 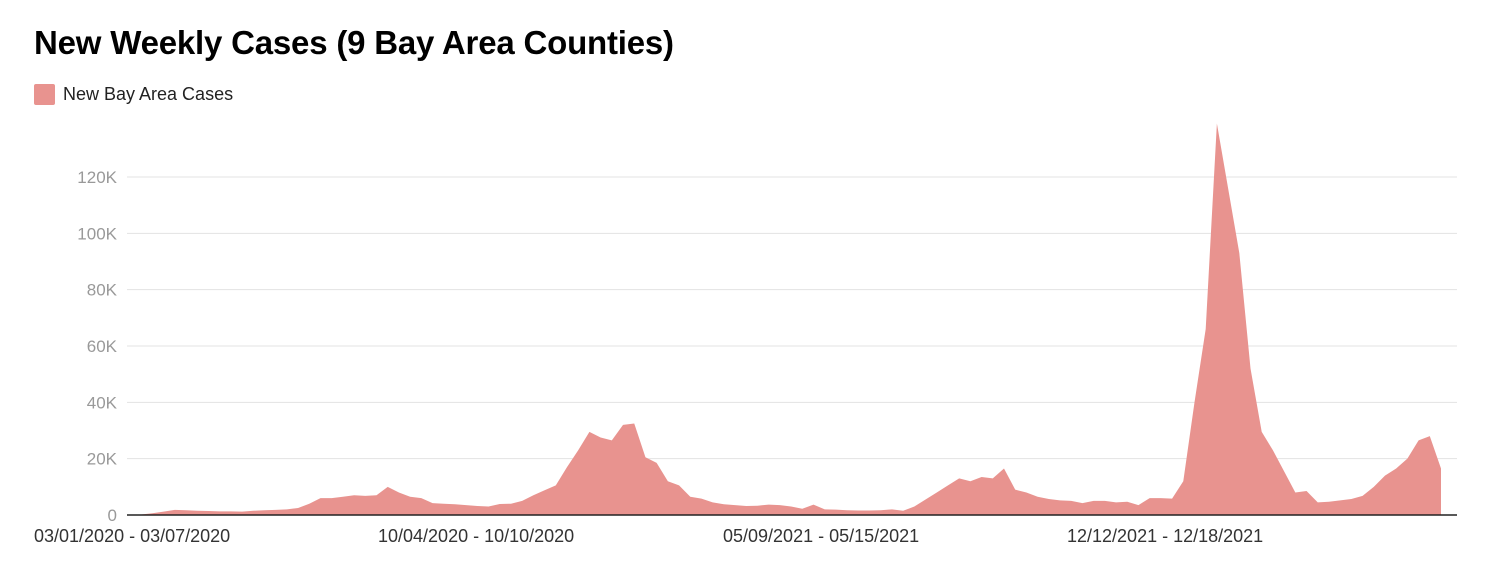 I want to click on y-tick-label: 100K, so click(x=97, y=233).